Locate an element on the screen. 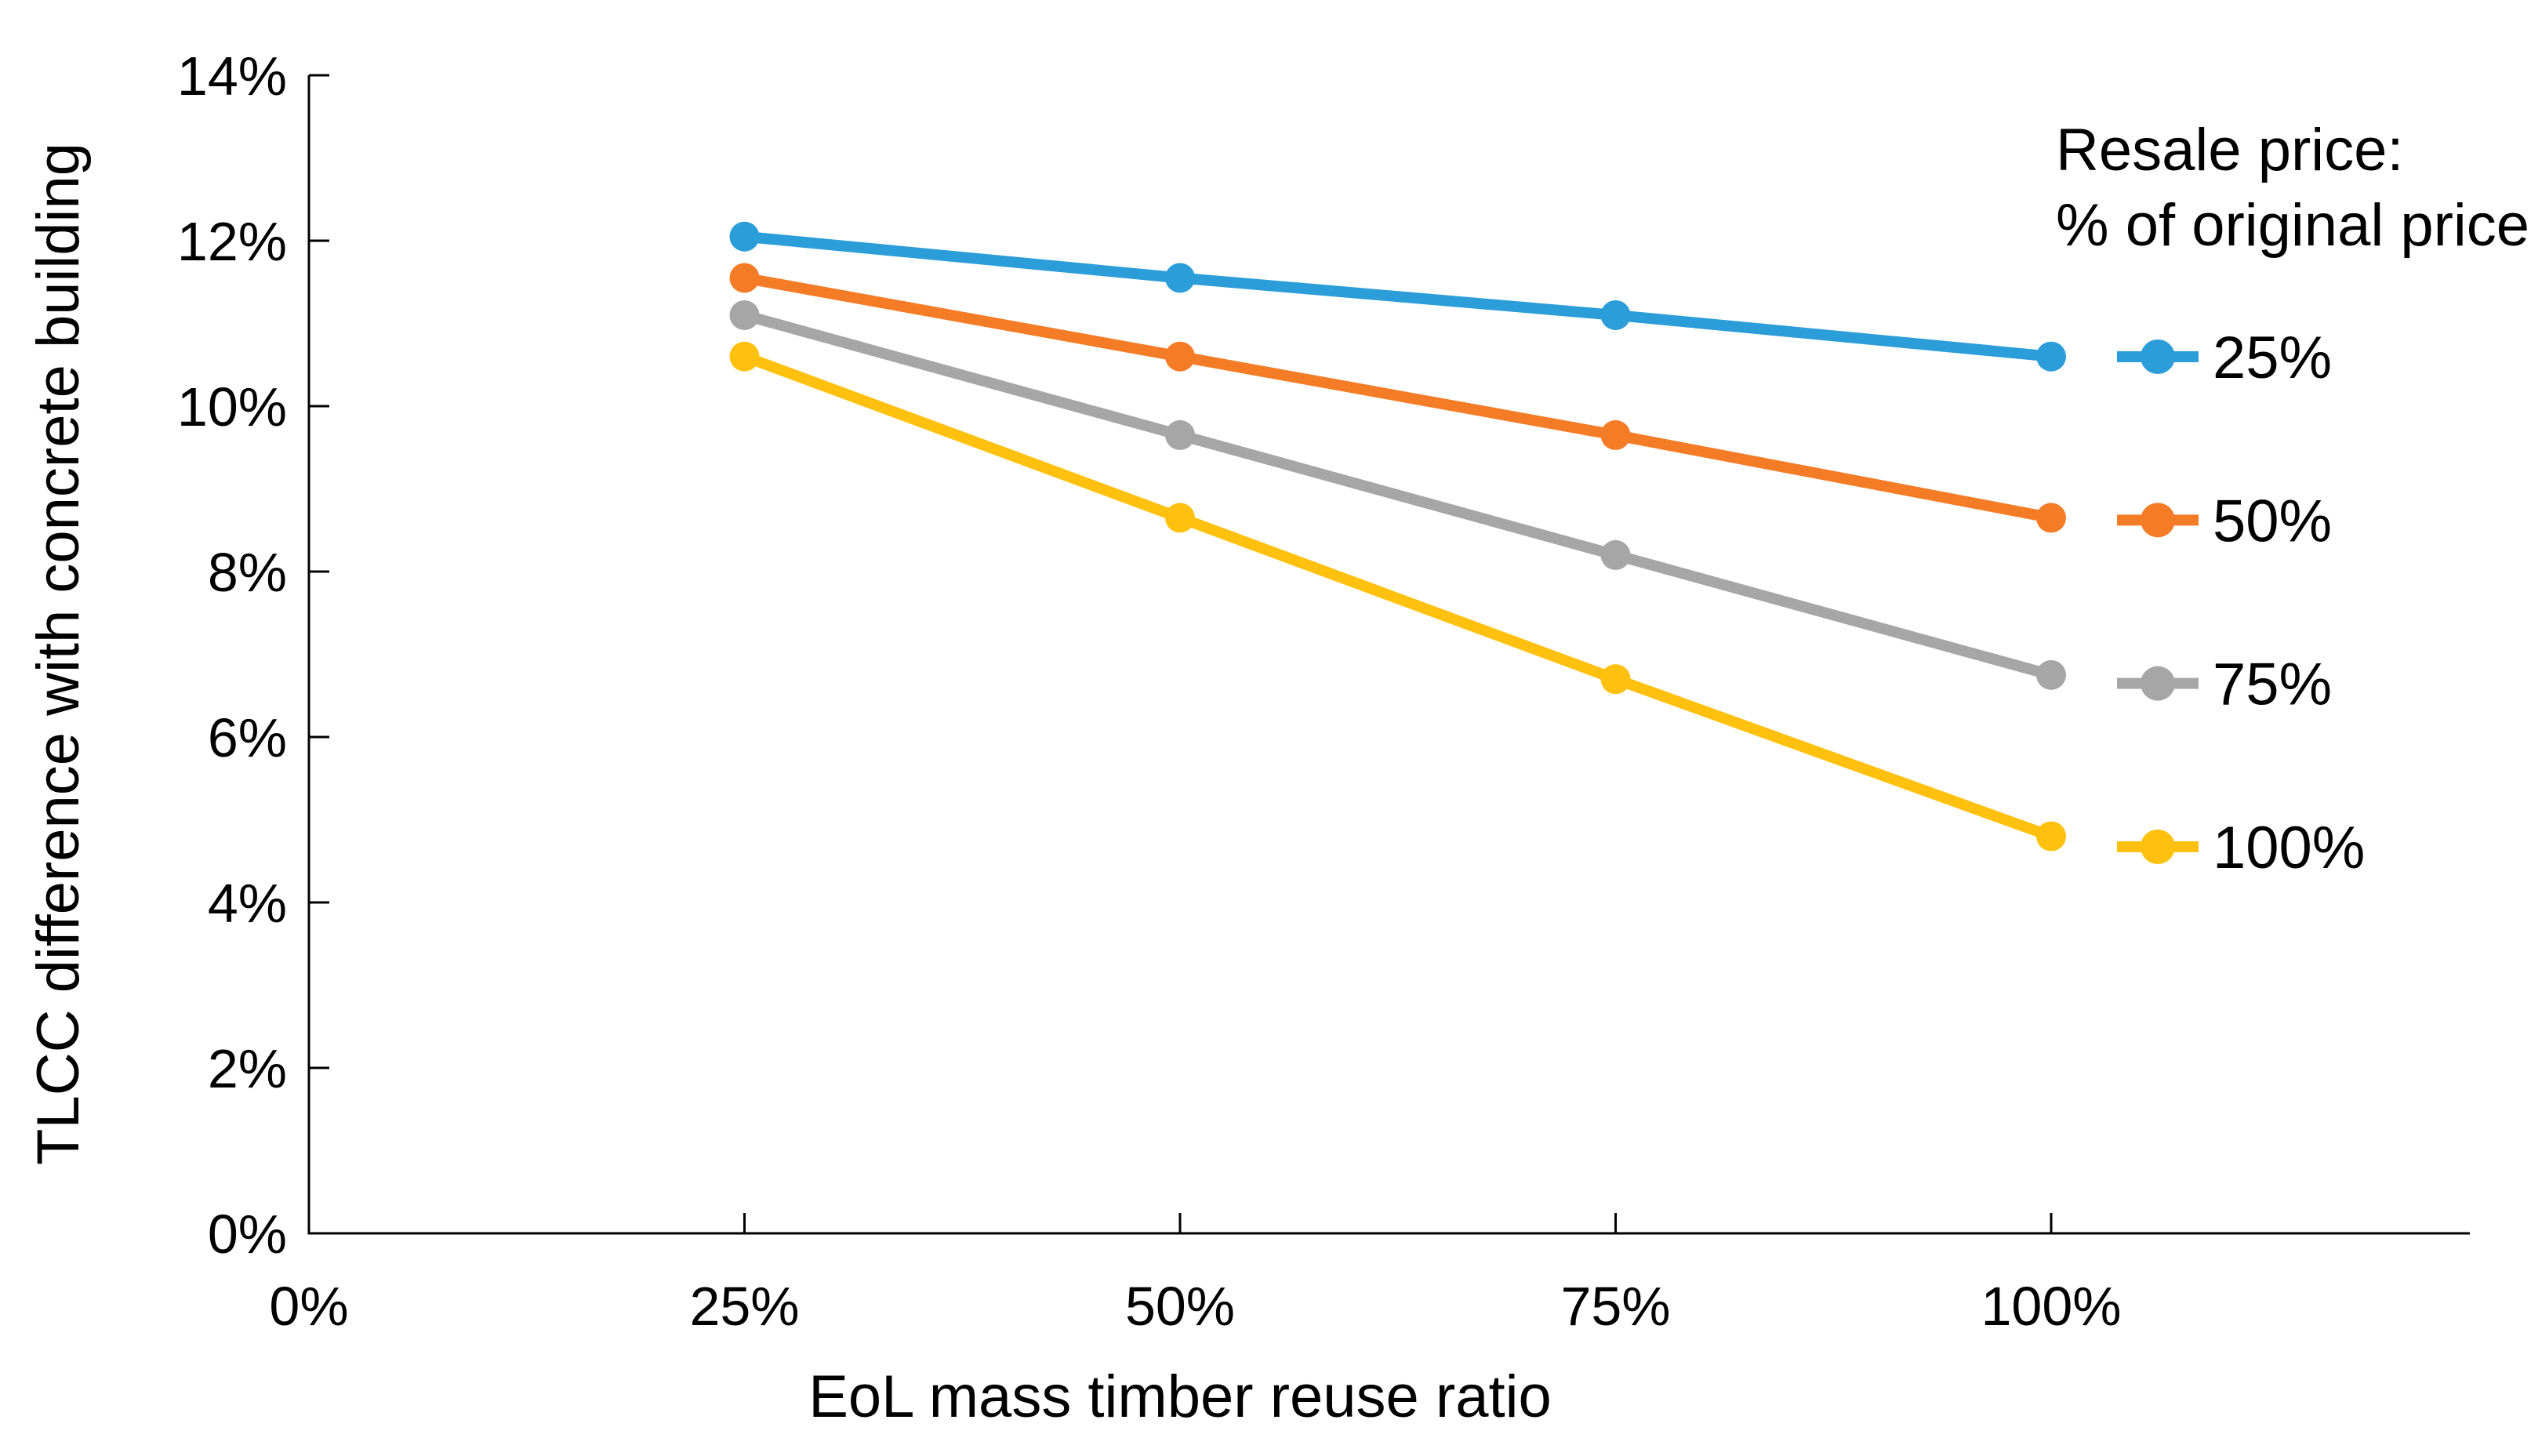 Image resolution: width=2531 pixels, height=1456 pixels. x-axis-title: EoL mass timber reuse ratio is located at coordinates (1180, 1396).